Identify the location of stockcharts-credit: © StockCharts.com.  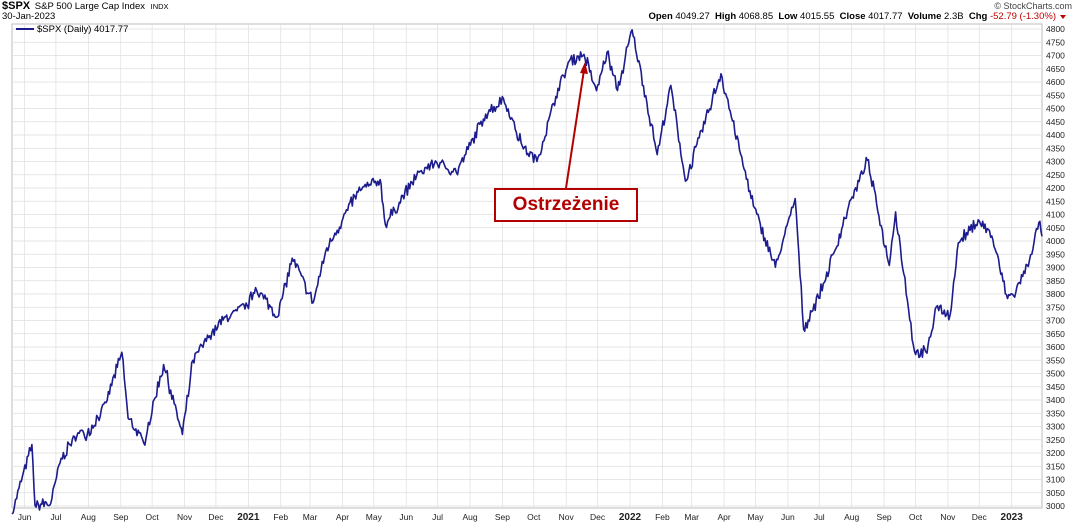
(1033, 6).